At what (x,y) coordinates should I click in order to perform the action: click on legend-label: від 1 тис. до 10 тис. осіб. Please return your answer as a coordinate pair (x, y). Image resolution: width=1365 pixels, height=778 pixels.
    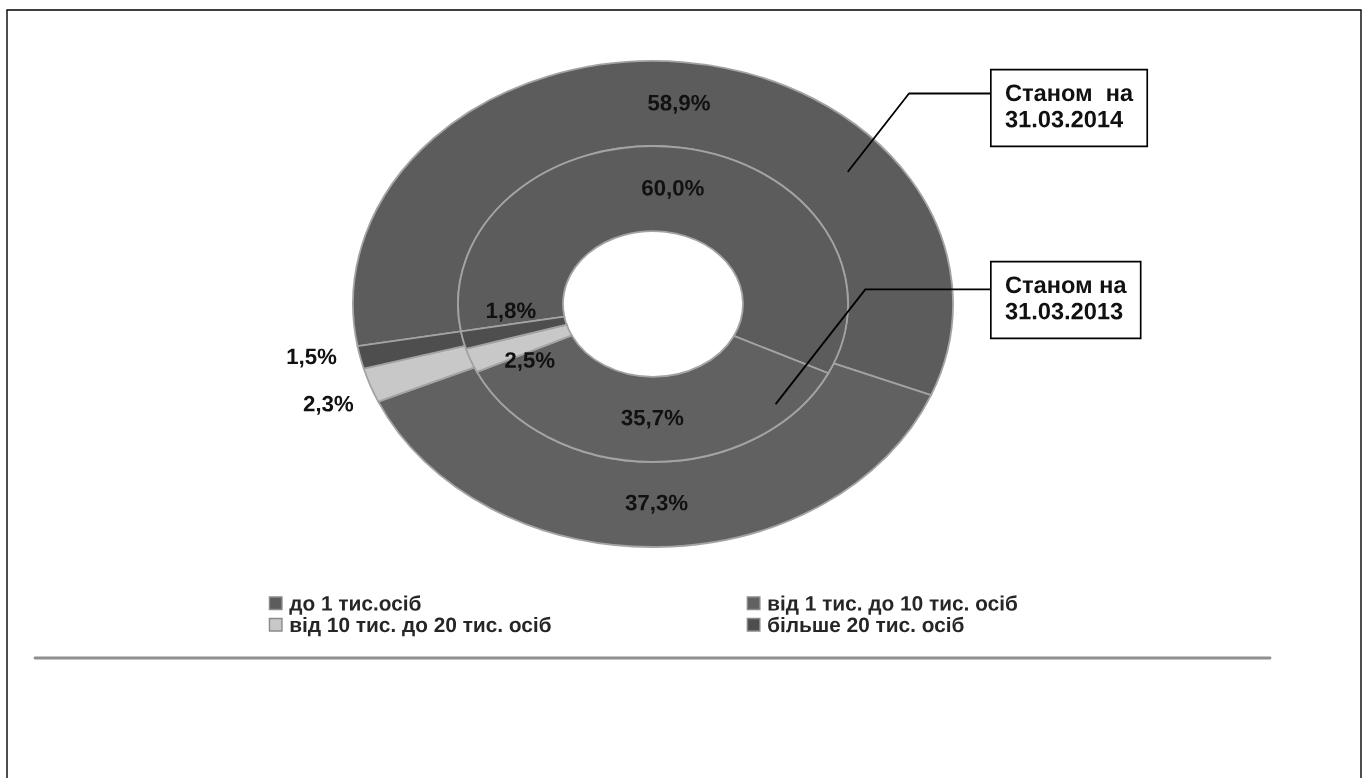
    Looking at the image, I should click on (893, 605).